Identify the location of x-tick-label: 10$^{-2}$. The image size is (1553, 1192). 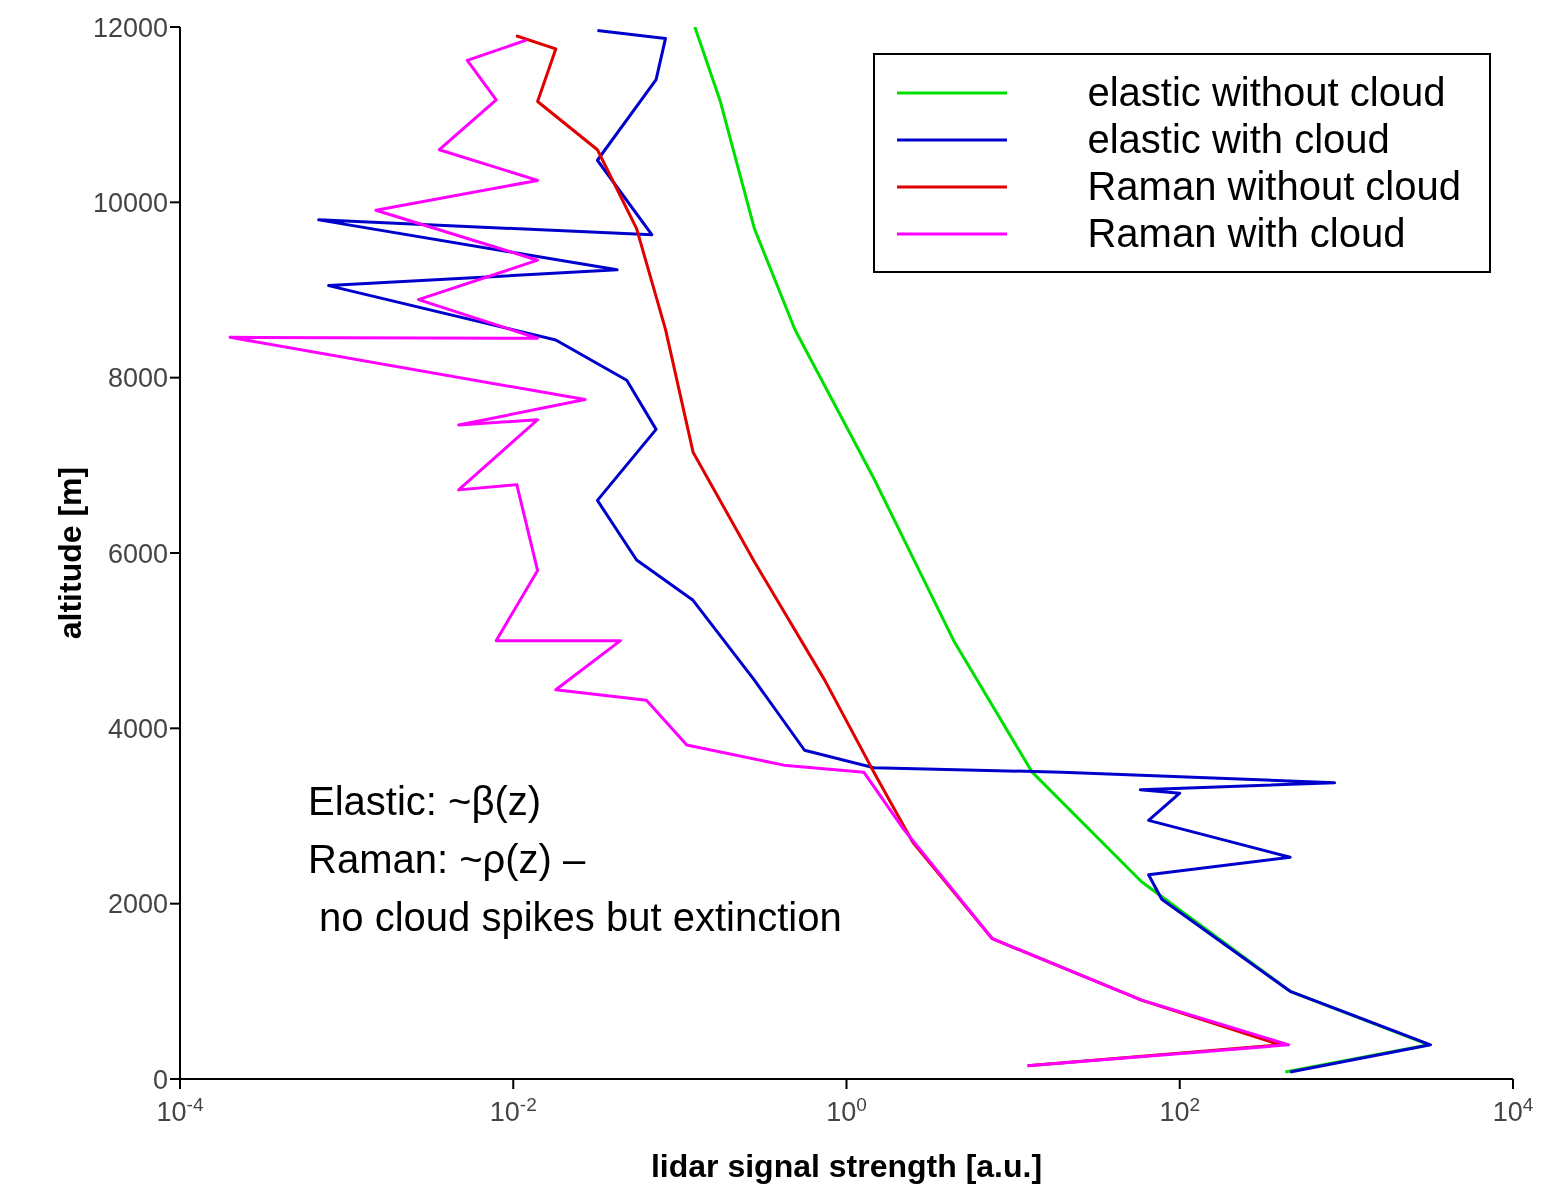
(513, 1110).